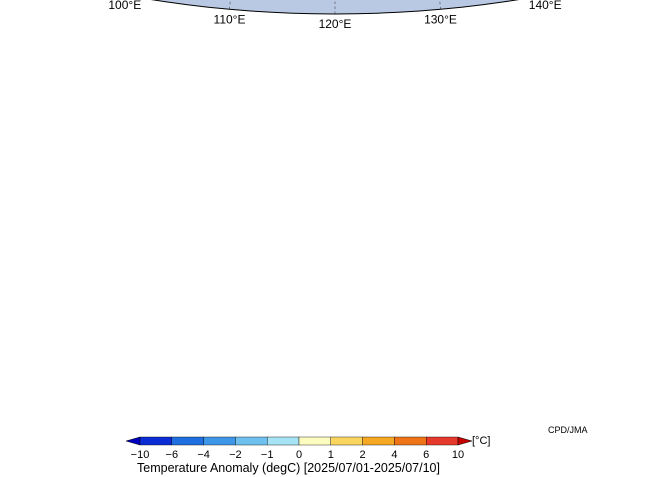 This screenshot has height=477, width=669. I want to click on colorbar-unit-label: [°C], so click(481, 441).